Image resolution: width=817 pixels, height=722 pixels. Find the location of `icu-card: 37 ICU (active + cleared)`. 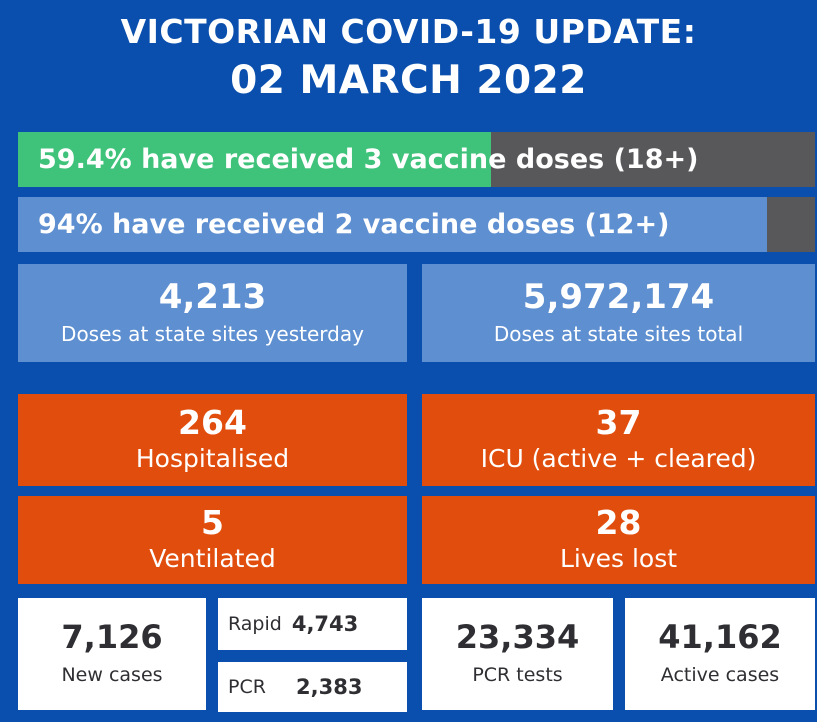

icu-card: 37 ICU (active + cleared) is located at coordinates (618, 440).